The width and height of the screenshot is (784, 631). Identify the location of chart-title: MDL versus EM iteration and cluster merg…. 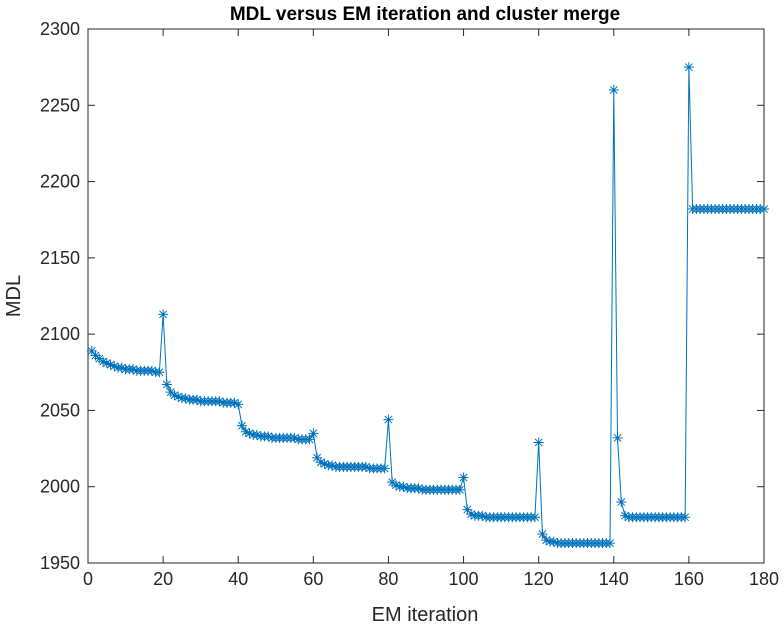
(425, 14).